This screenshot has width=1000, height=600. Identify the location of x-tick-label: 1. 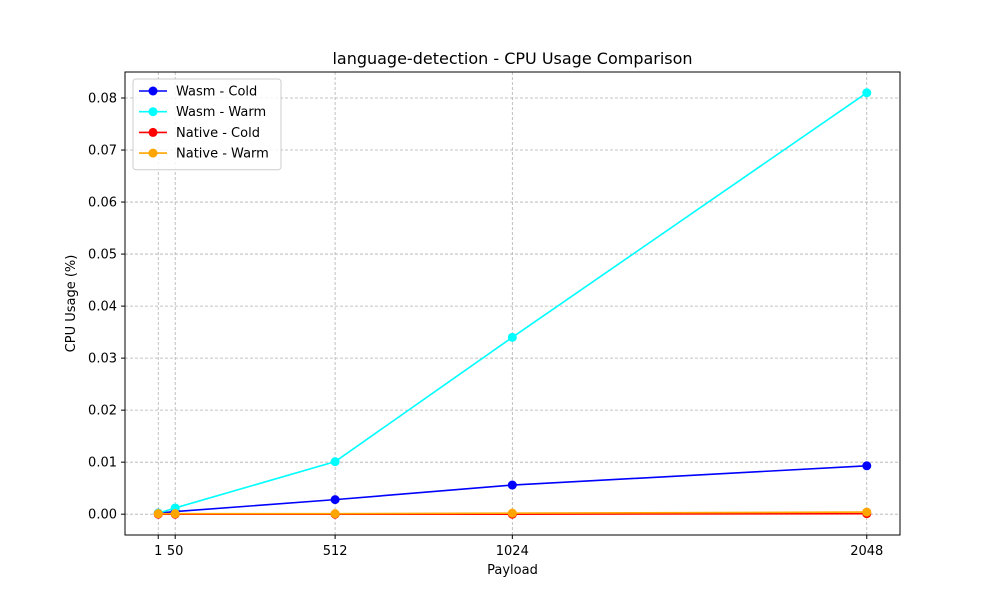
(158, 551).